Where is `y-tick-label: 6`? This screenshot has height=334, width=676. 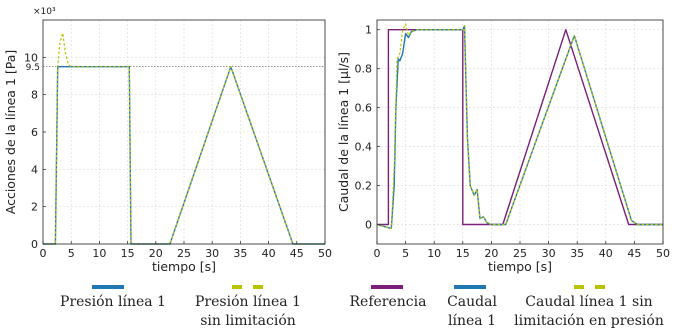
y-tick-label: 6 is located at coordinates (34, 132).